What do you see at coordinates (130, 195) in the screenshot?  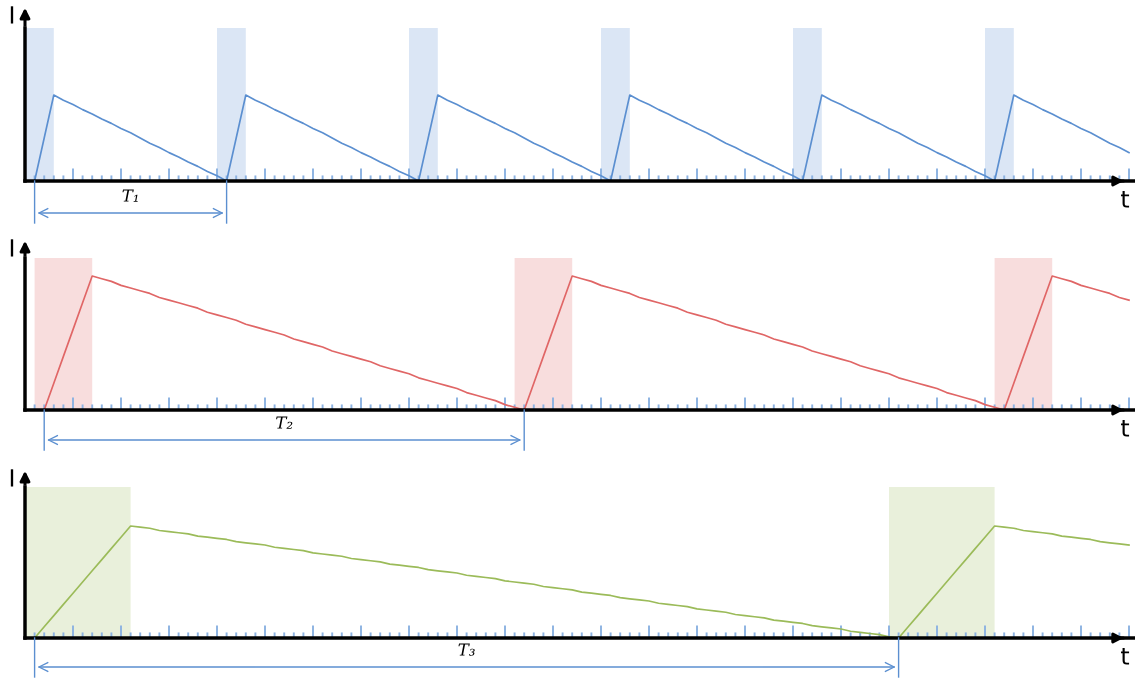 I see `text: T₁` at bounding box center [130, 195].